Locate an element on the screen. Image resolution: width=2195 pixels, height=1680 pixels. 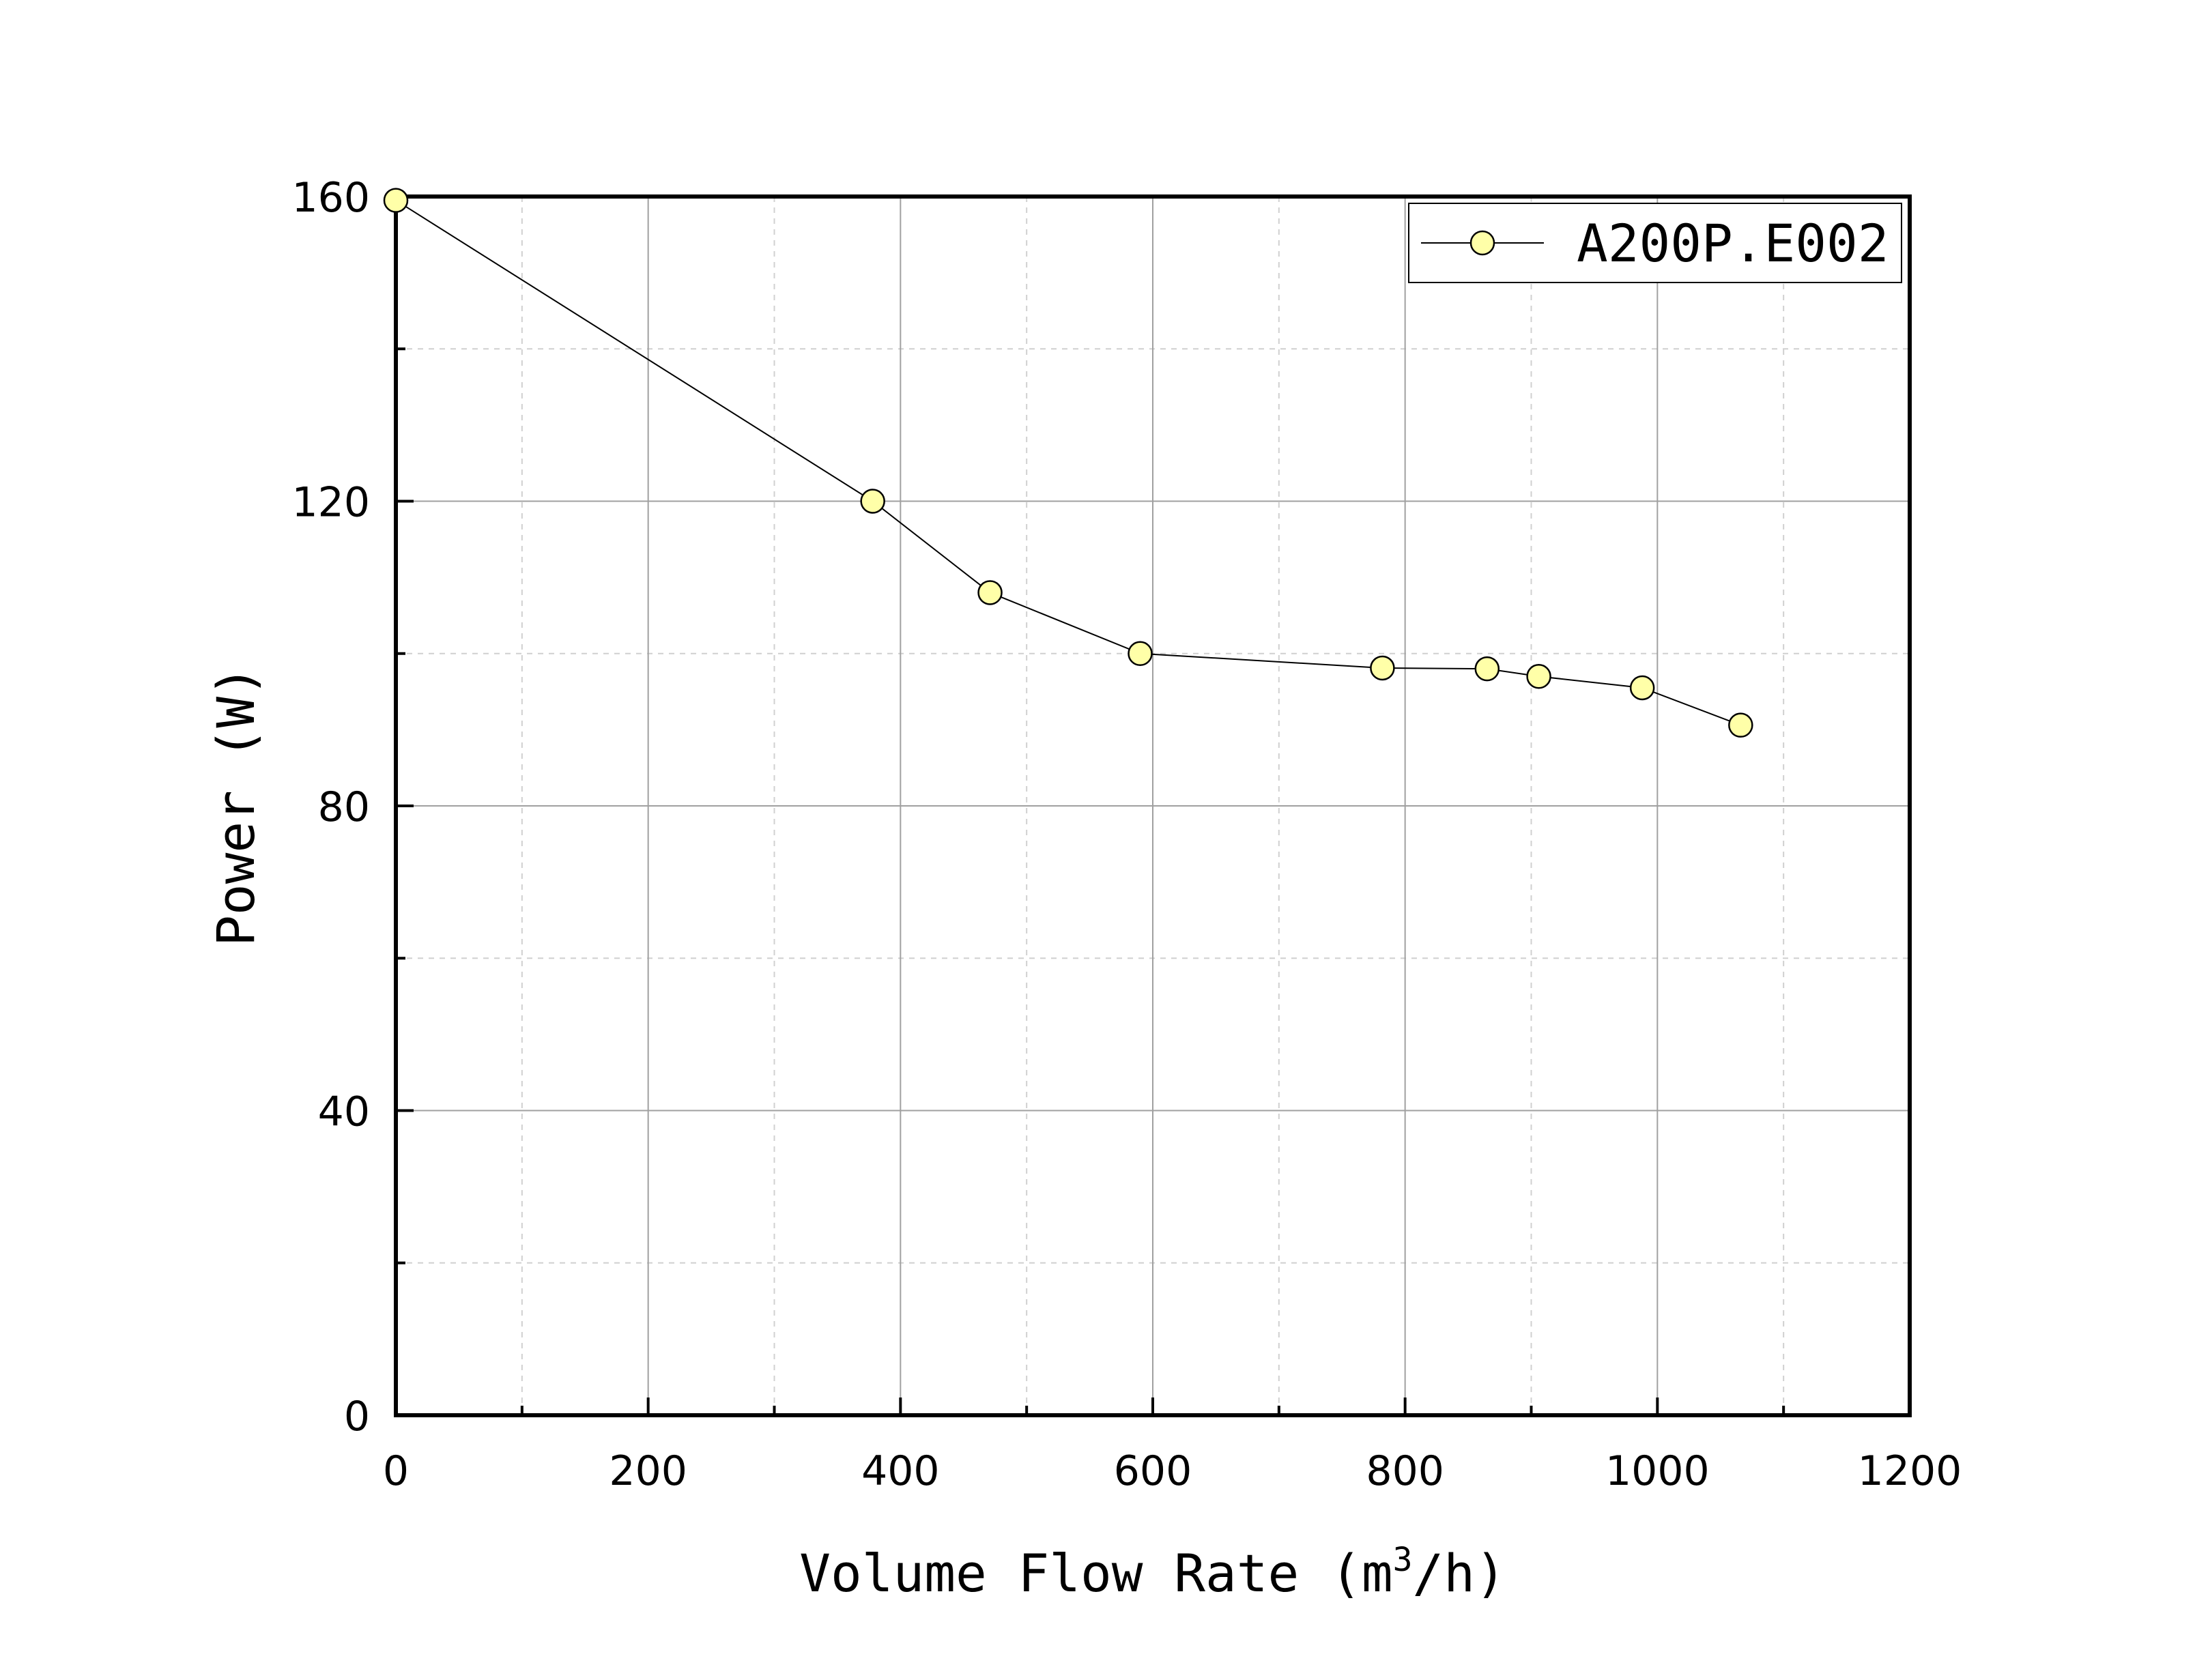
x-tick-label: 600 is located at coordinates (1153, 1471).